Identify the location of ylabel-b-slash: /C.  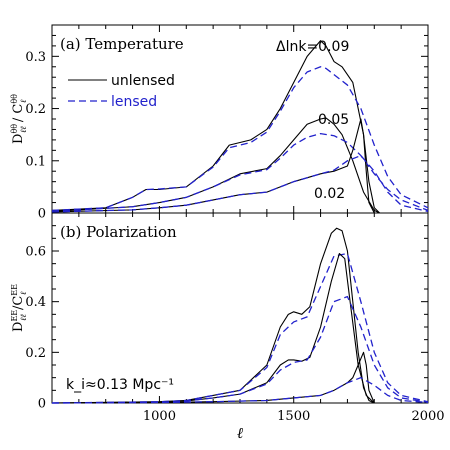
(18, 305).